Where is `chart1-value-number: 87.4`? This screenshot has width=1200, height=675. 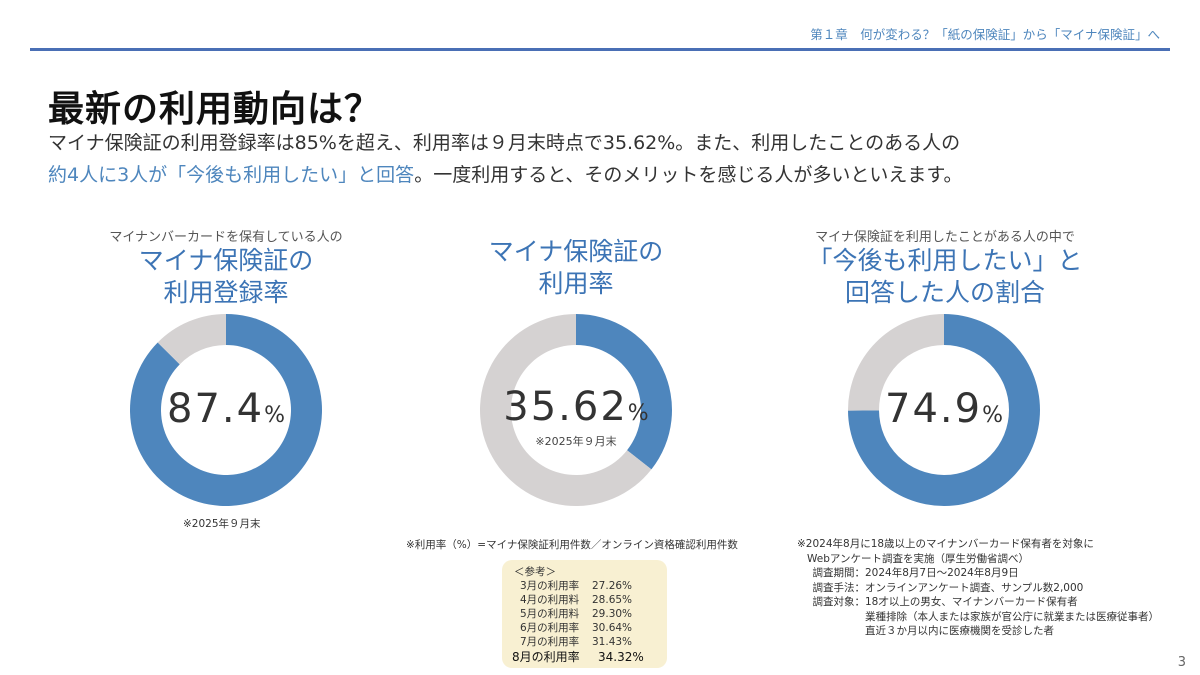 chart1-value-number: 87.4 is located at coordinates (216, 409).